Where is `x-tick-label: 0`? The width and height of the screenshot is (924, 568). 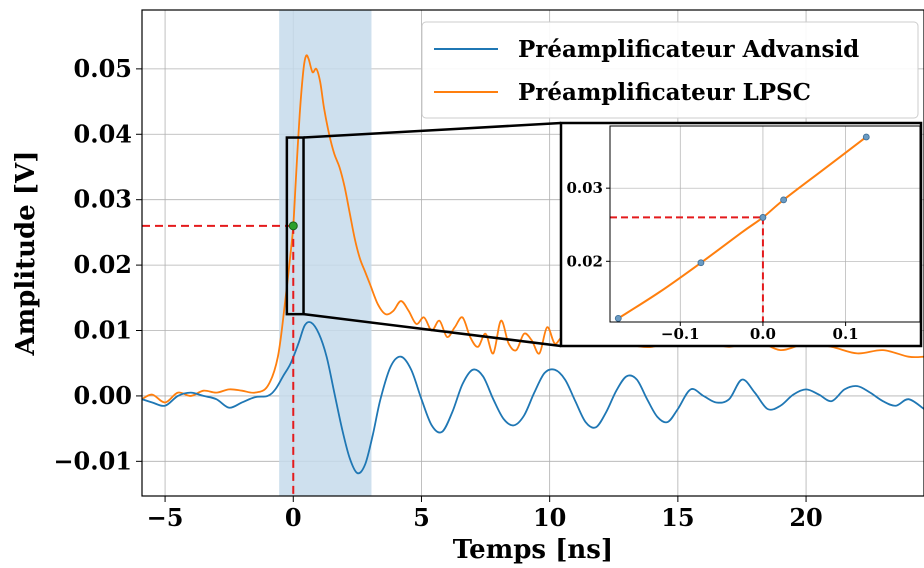 x-tick-label: 0 is located at coordinates (293, 517).